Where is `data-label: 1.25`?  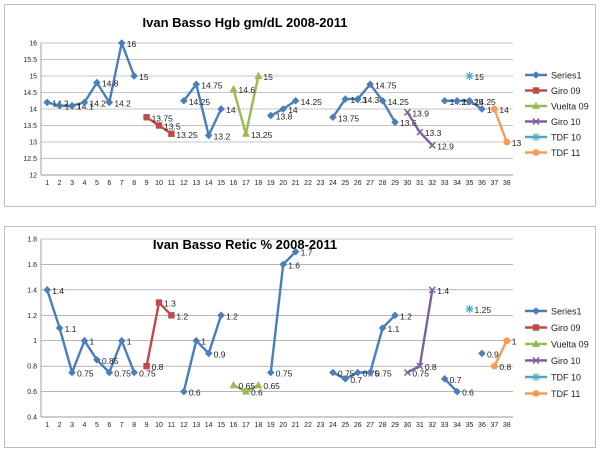
data-label: 1.25 is located at coordinates (483, 310).